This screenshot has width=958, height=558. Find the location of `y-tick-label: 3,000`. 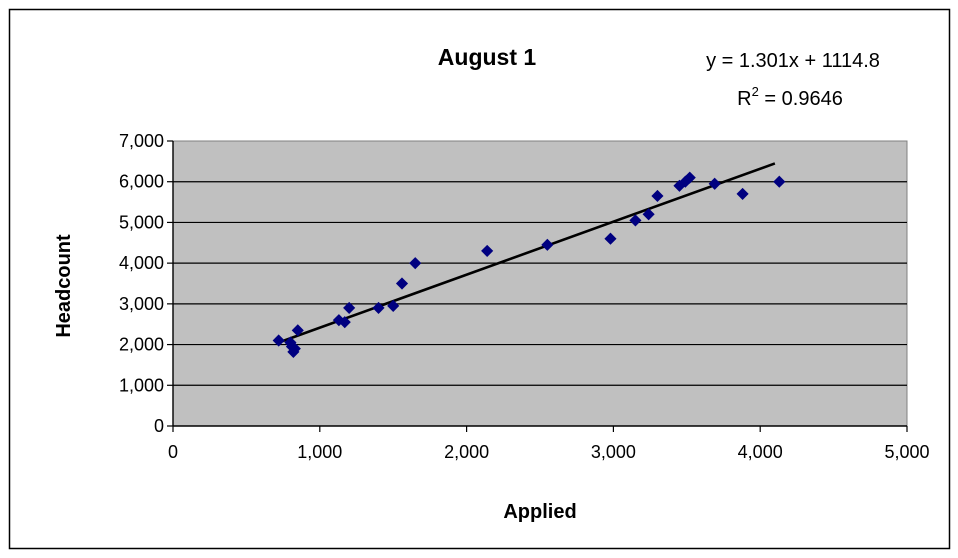

y-tick-label: 3,000 is located at coordinates (141, 304).